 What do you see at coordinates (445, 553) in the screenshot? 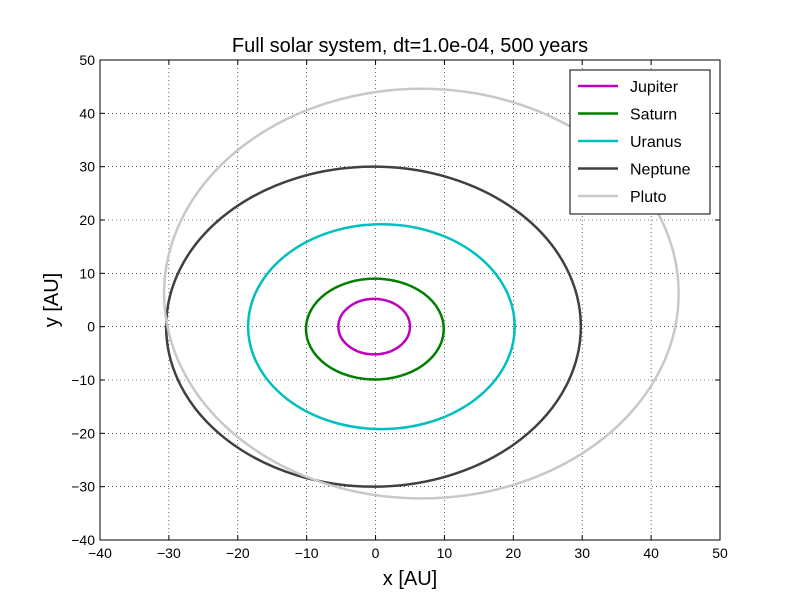
I see `x-tick-label: 10` at bounding box center [445, 553].